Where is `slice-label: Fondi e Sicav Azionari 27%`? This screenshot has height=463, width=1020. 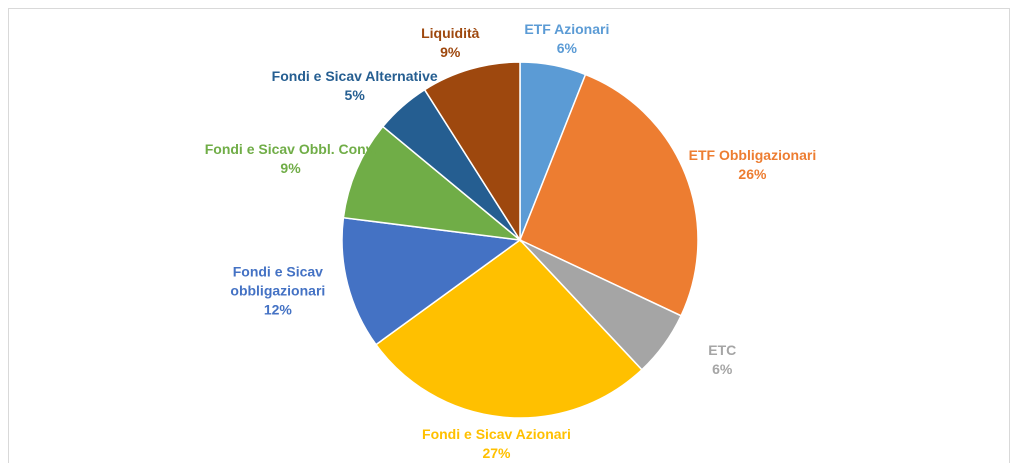
slice-label: Fondi e Sicav Azionari 27% is located at coordinates (496, 444).